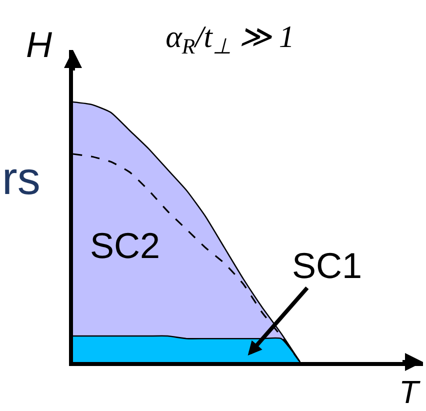 This screenshot has width=426, height=411. I want to click on series-label: SC2, so click(125, 245).